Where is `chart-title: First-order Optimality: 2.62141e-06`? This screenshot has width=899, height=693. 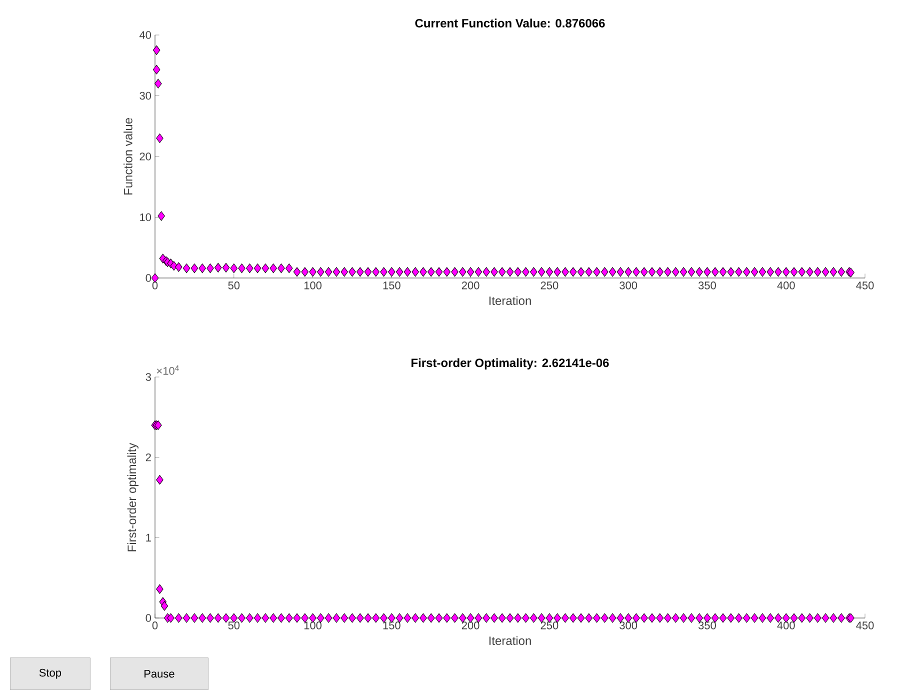
chart-title: First-order Optimality: 2.62141e-06 is located at coordinates (510, 364).